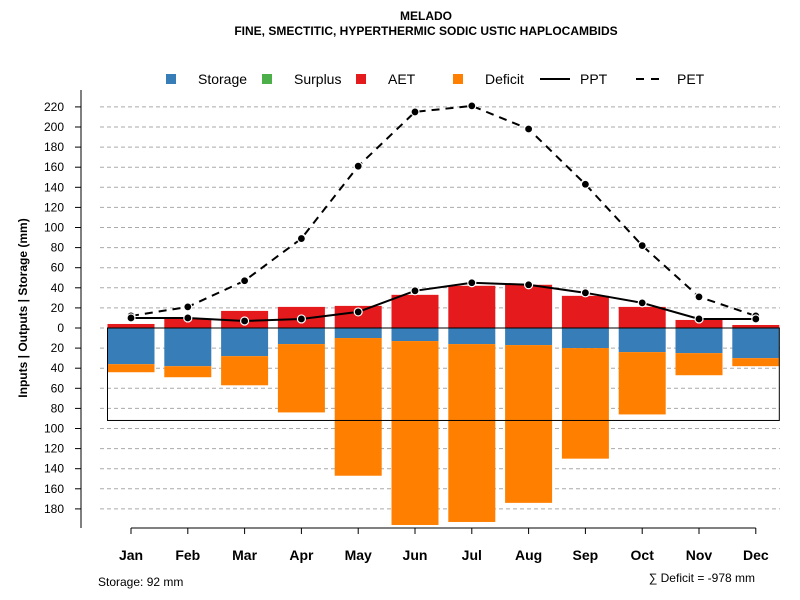  What do you see at coordinates (361, 79) in the screenshot?
I see `legend-swatch-aet` at bounding box center [361, 79].